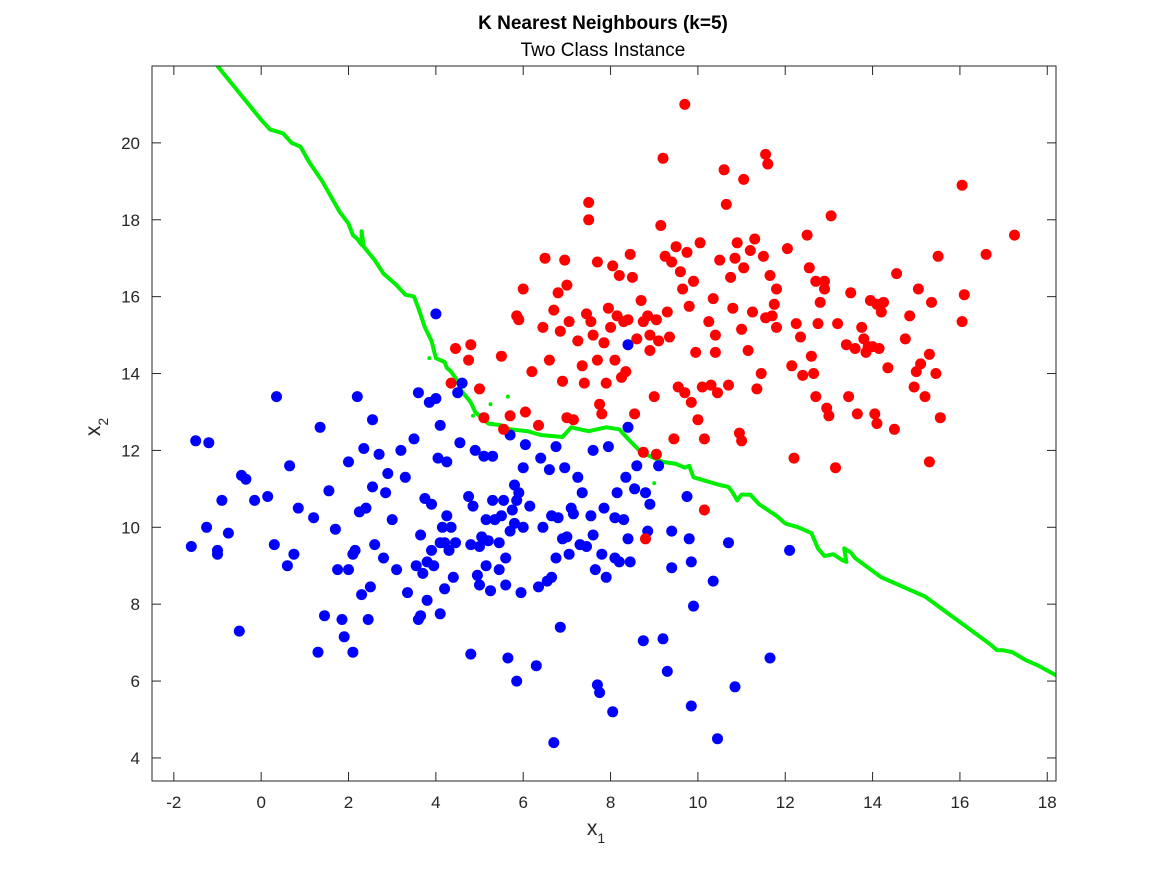 Image resolution: width=1167 pixels, height=875 pixels. I want to click on y-tick-label: 6, so click(135, 681).